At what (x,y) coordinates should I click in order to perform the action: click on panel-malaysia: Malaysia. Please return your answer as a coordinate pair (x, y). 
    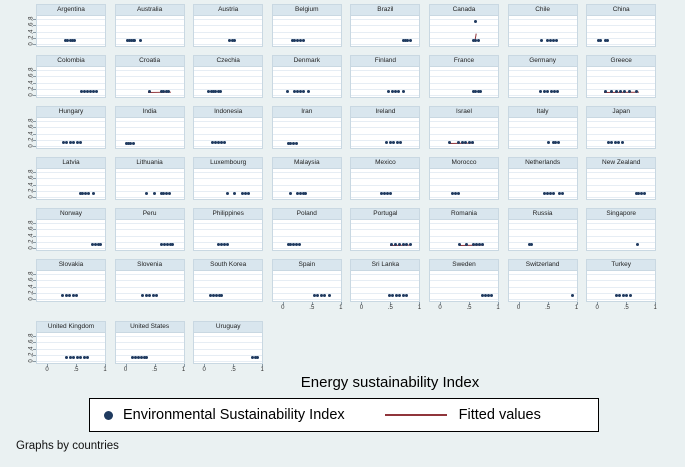
    Looking at the image, I should click on (306, 178).